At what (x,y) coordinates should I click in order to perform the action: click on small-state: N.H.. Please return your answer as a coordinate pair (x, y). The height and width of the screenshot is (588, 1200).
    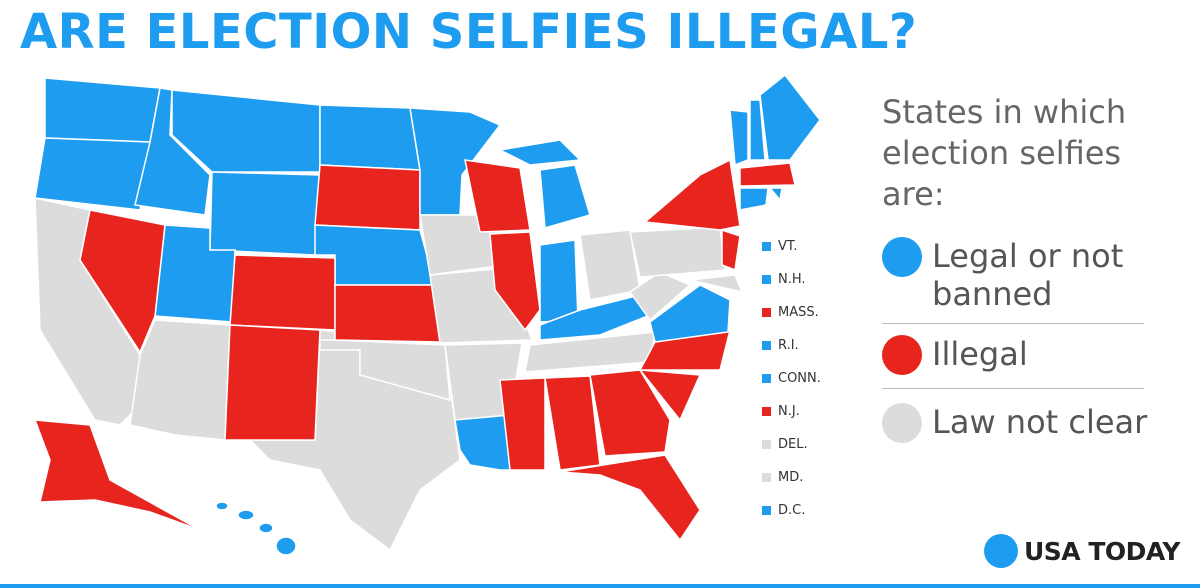
    Looking at the image, I should click on (784, 279).